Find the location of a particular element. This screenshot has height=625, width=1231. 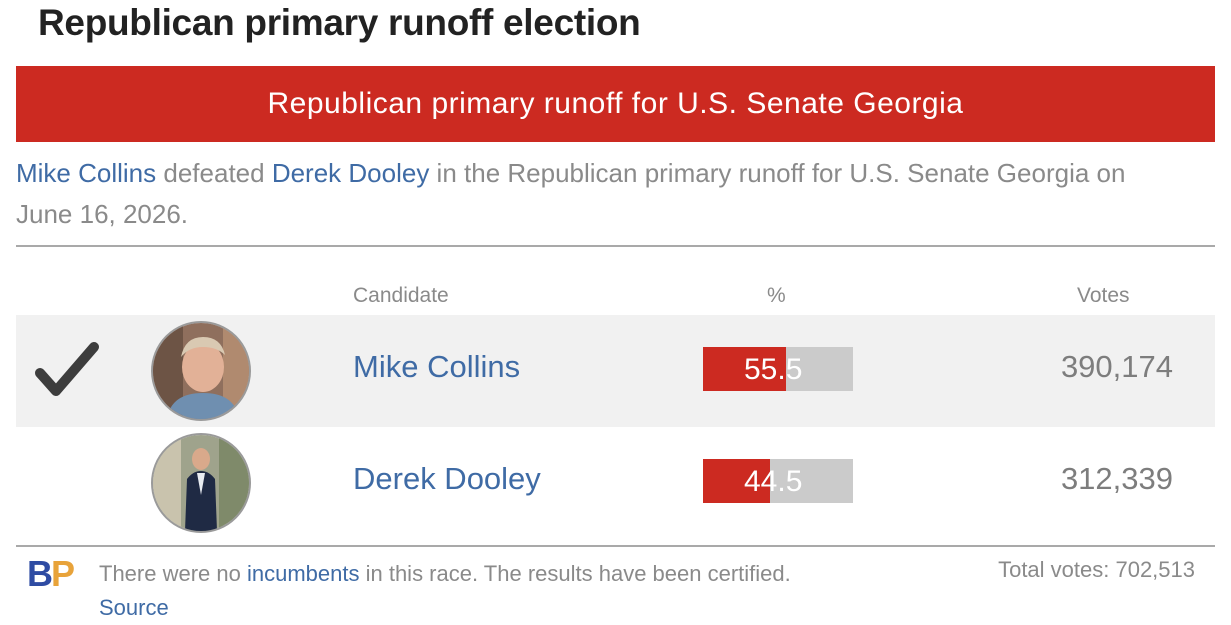

header-votes: Votes is located at coordinates (1103, 295).